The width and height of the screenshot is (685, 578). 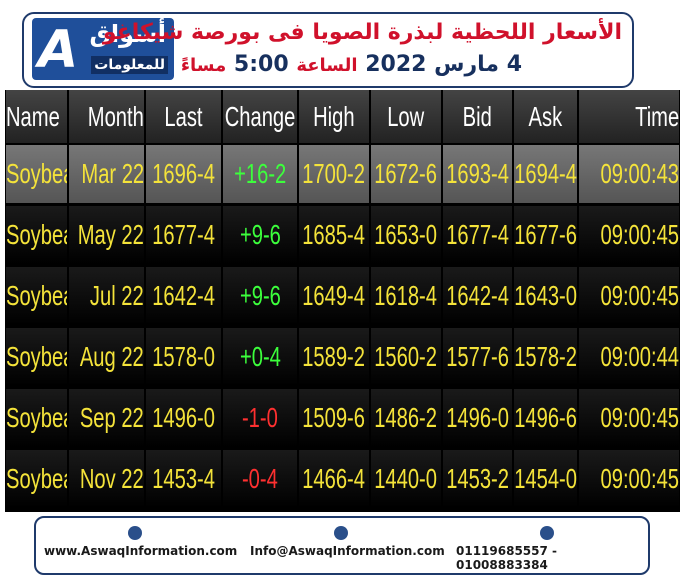 I want to click on phone-icon, so click(x=547, y=533).